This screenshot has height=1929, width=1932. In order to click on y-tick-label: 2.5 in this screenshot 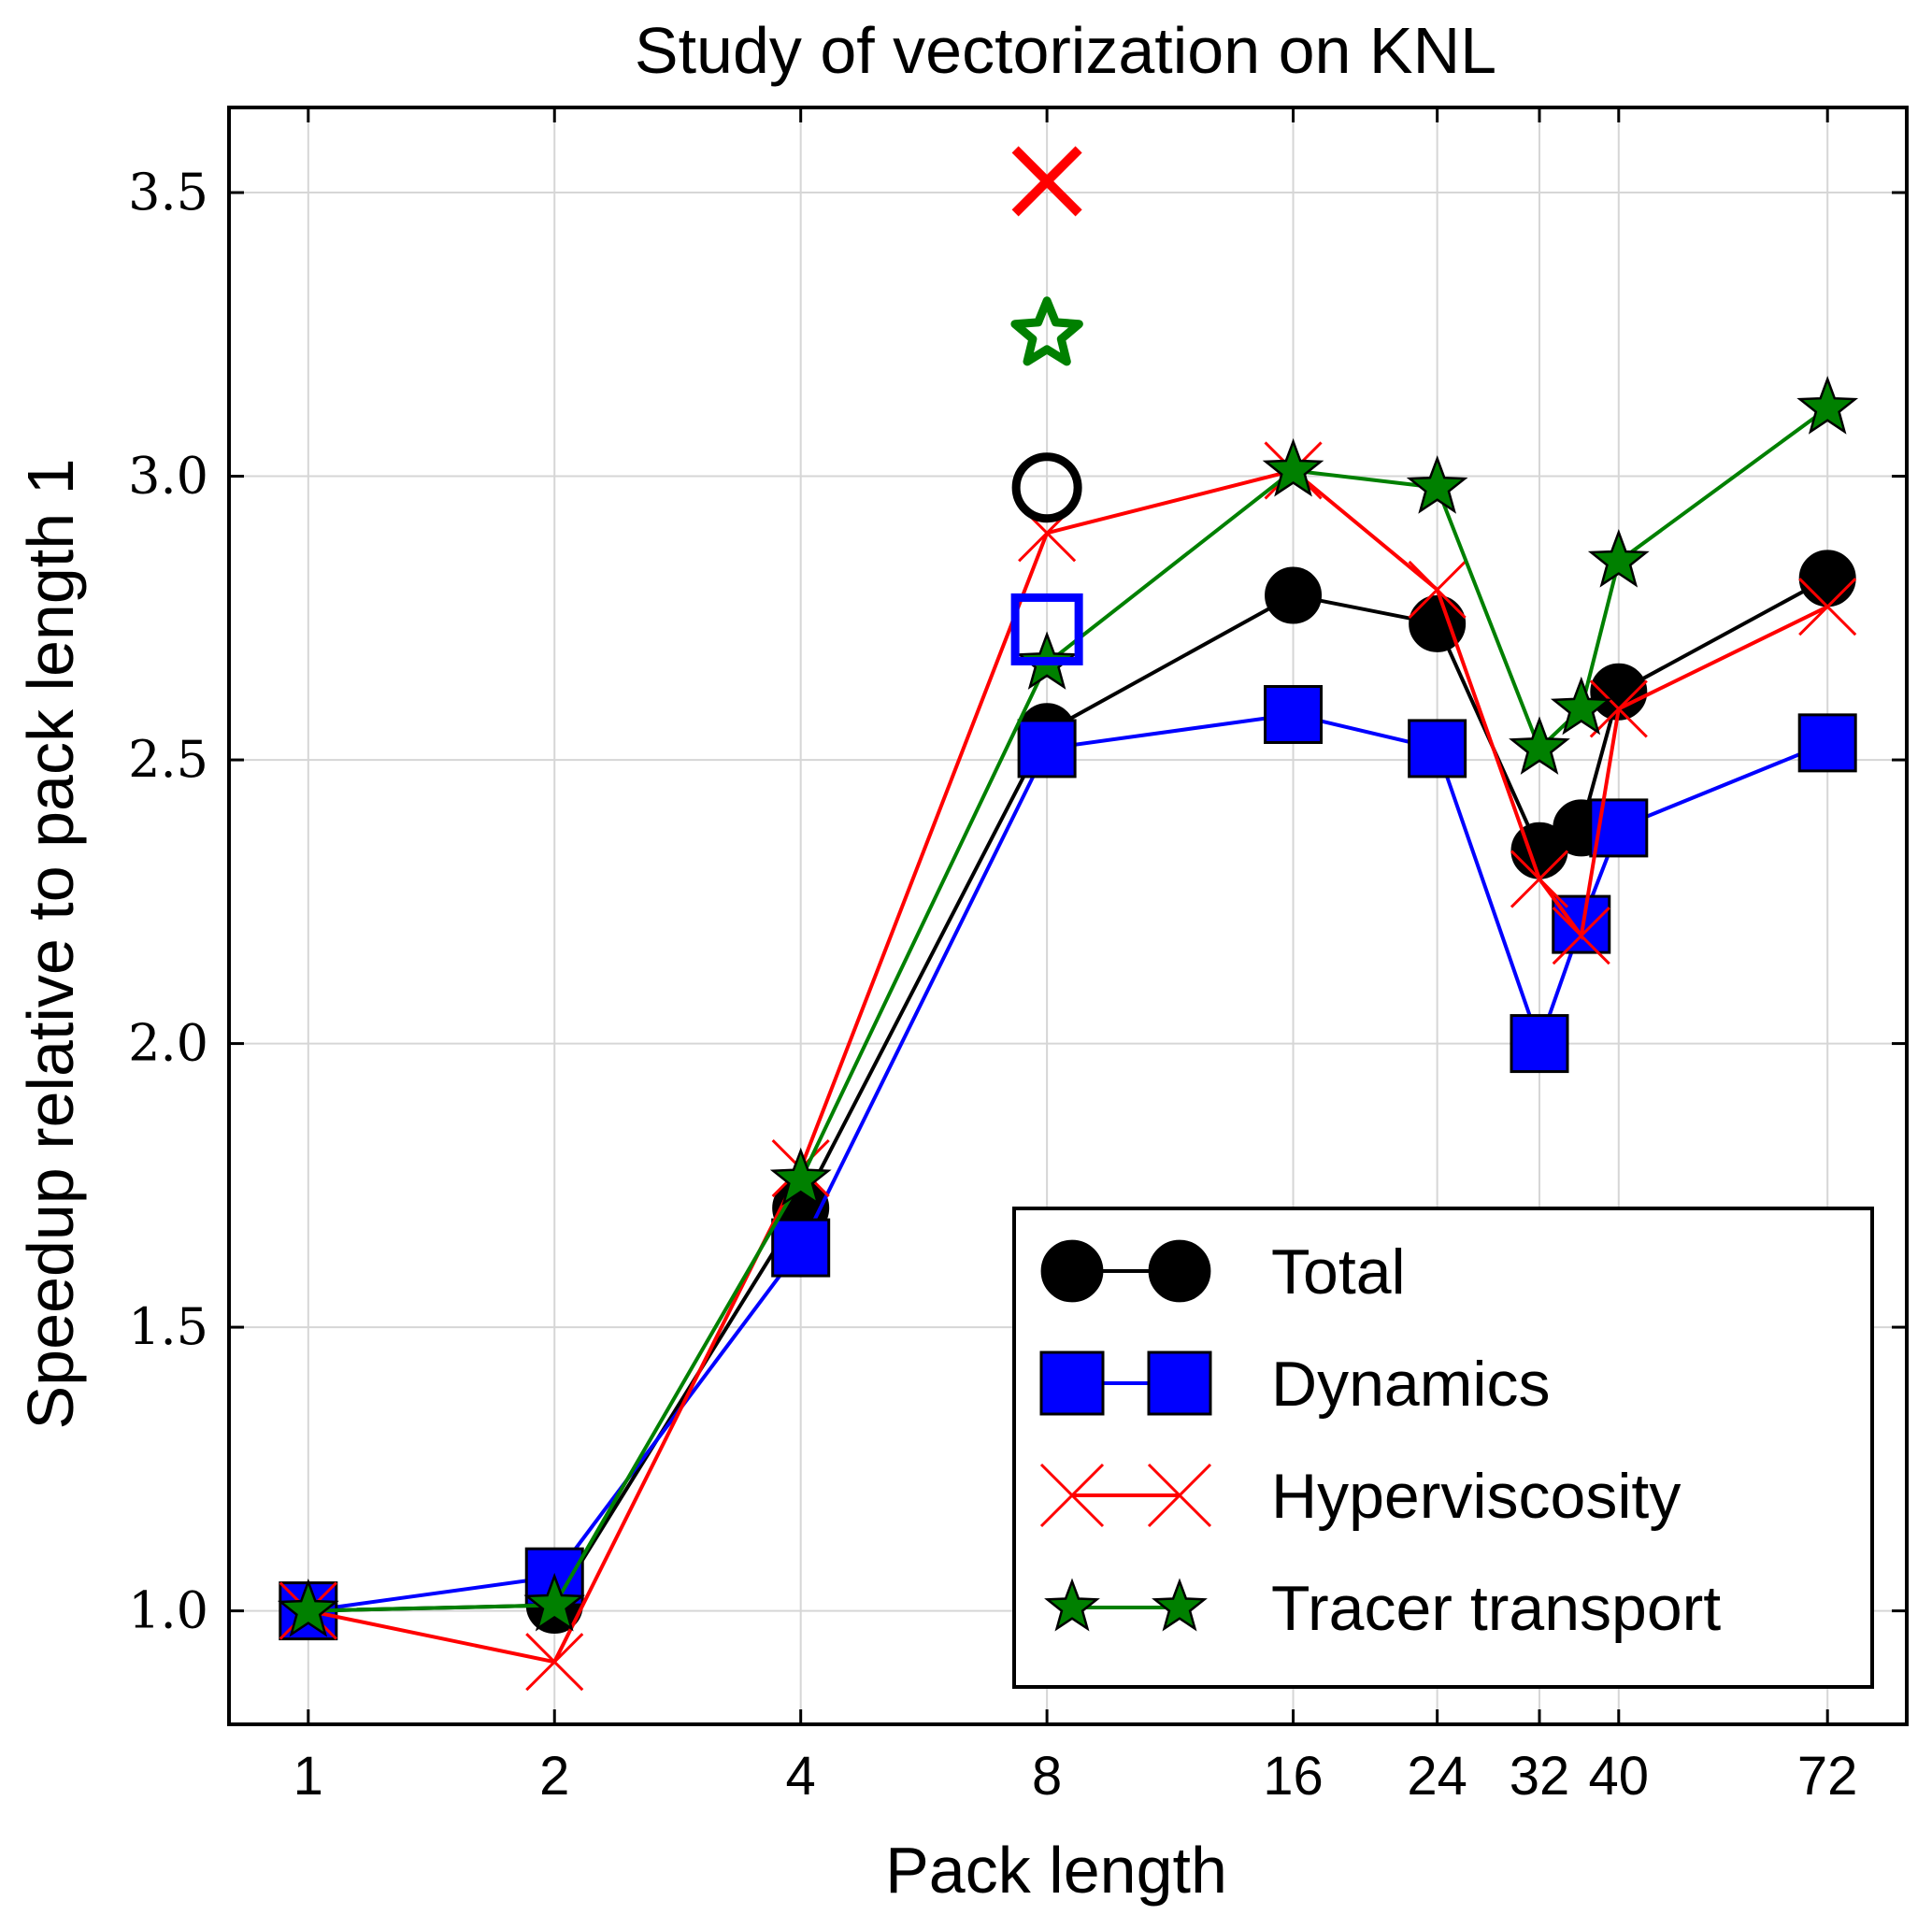, I will do `click(168, 759)`.